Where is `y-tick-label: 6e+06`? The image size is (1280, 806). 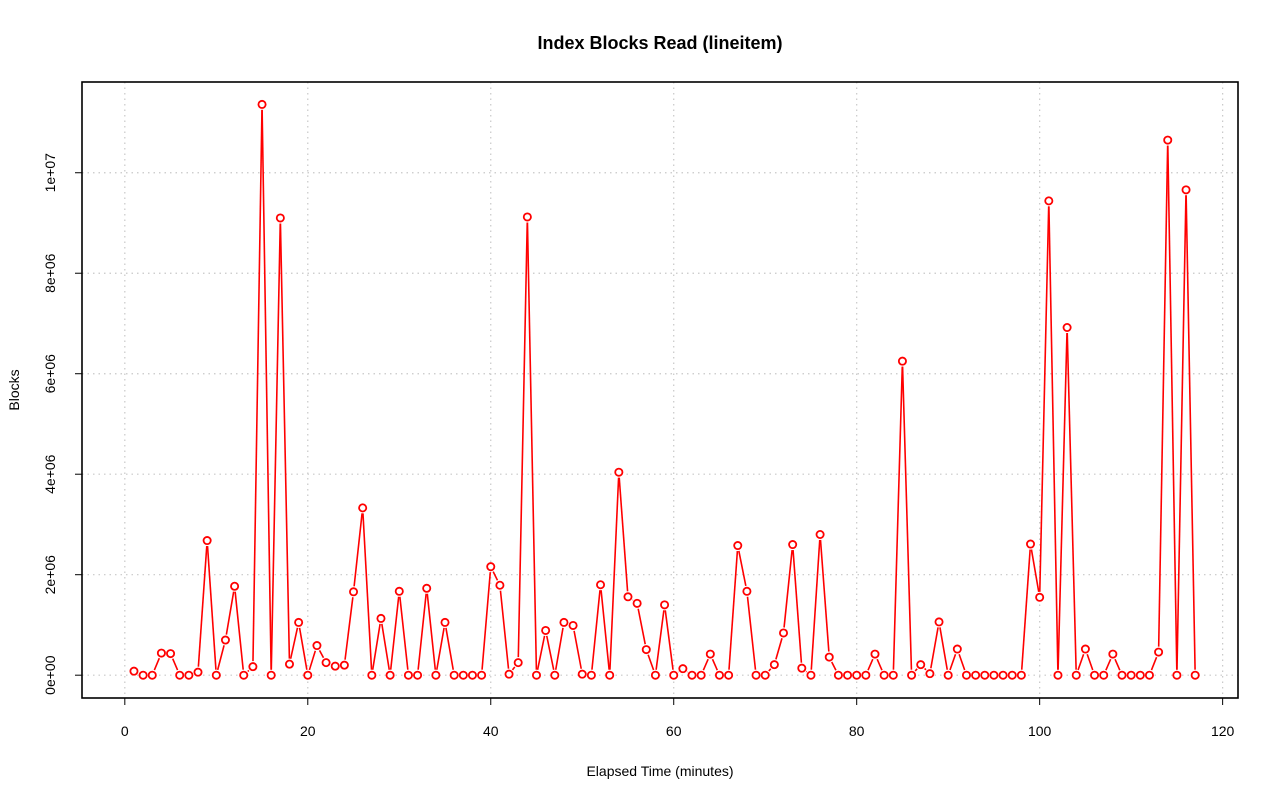 y-tick-label: 6e+06 is located at coordinates (50, 374).